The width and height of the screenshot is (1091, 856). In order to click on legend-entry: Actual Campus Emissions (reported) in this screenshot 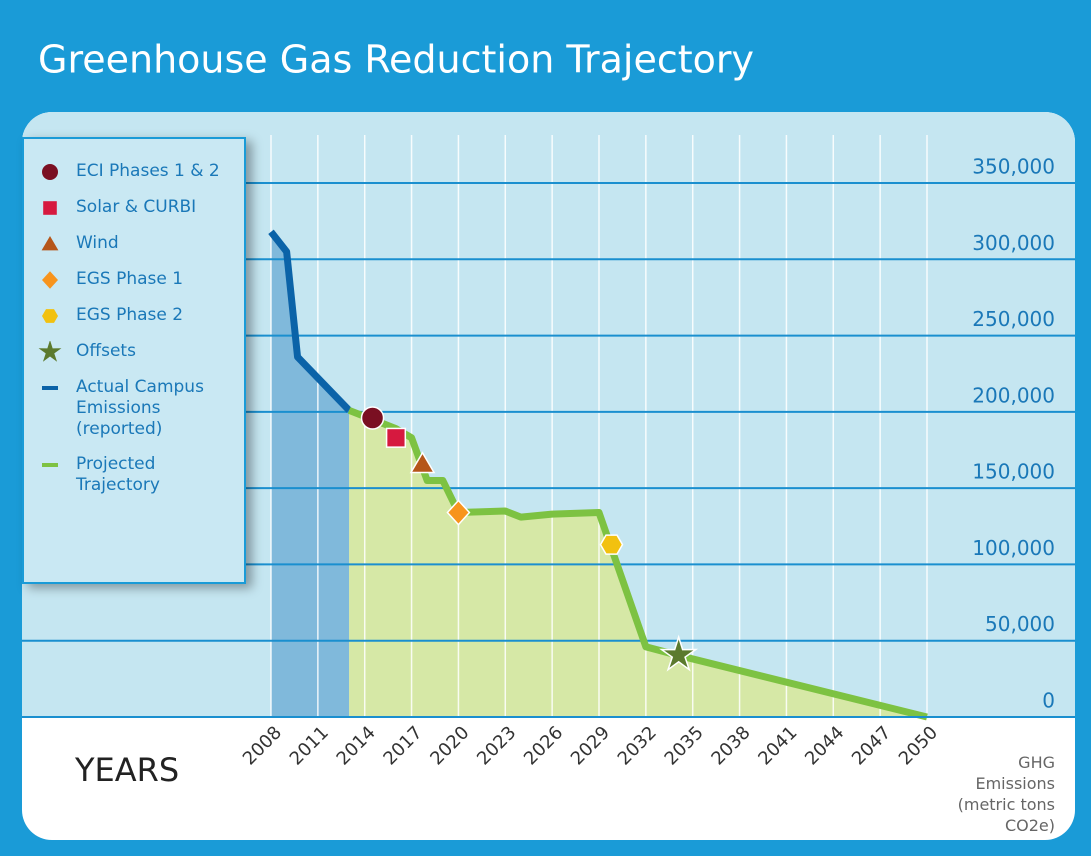, I will do `click(141, 408)`.